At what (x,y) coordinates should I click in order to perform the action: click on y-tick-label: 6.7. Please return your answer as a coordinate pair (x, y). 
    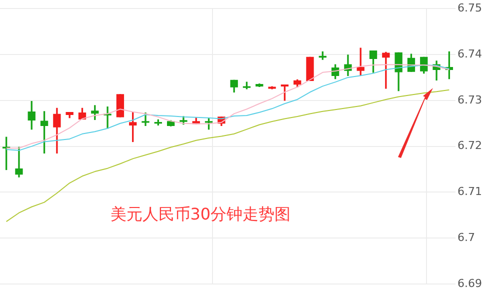
    Looking at the image, I should click on (467, 237).